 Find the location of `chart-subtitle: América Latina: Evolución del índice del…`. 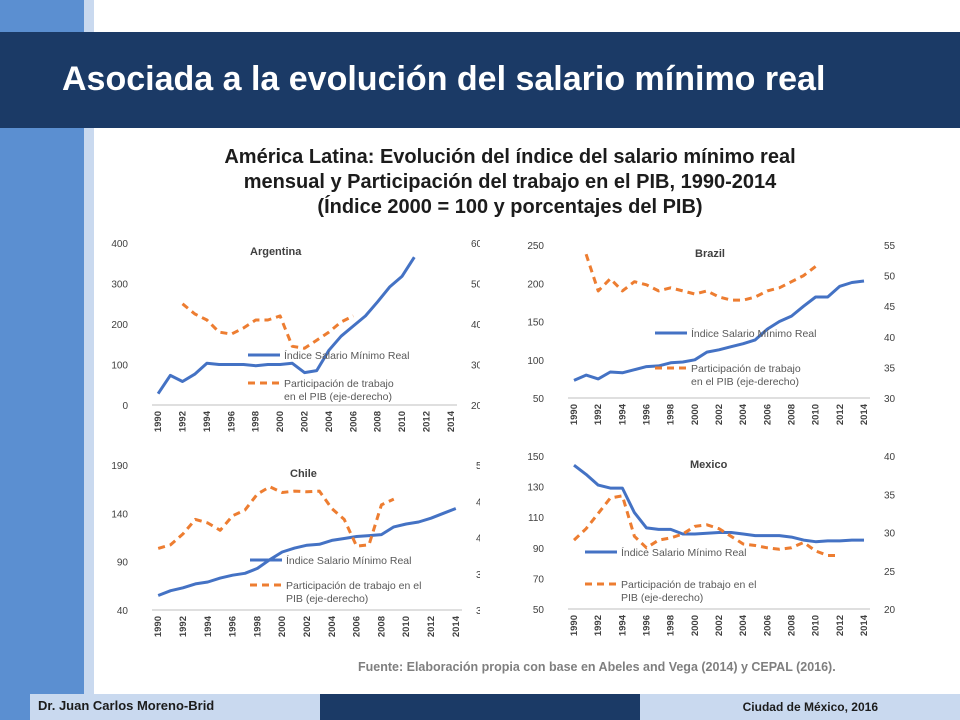

chart-subtitle: América Latina: Evolución del índice del… is located at coordinates (510, 182).